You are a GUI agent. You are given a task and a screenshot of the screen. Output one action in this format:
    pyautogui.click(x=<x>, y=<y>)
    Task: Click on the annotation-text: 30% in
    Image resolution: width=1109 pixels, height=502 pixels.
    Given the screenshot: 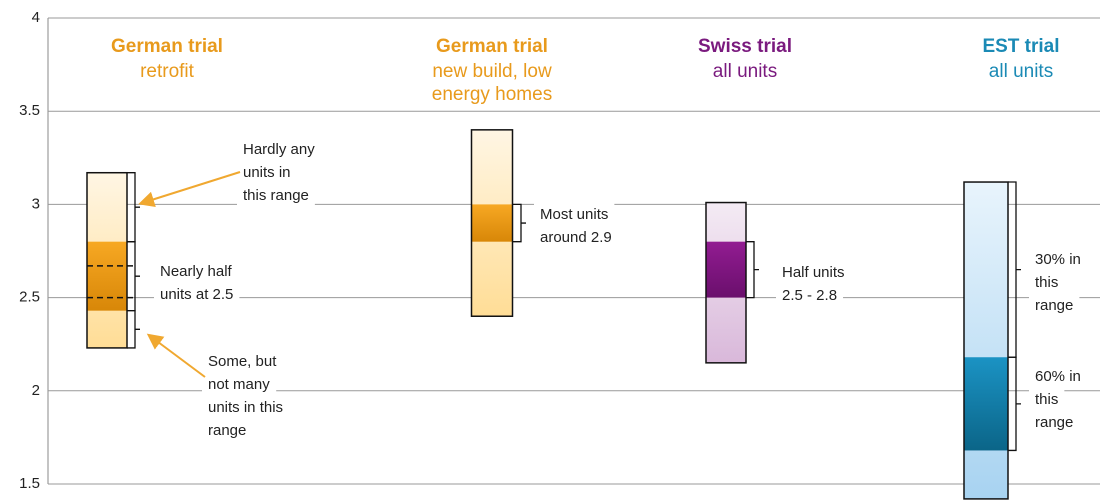 What is the action you would take?
    pyautogui.click(x=1058, y=259)
    